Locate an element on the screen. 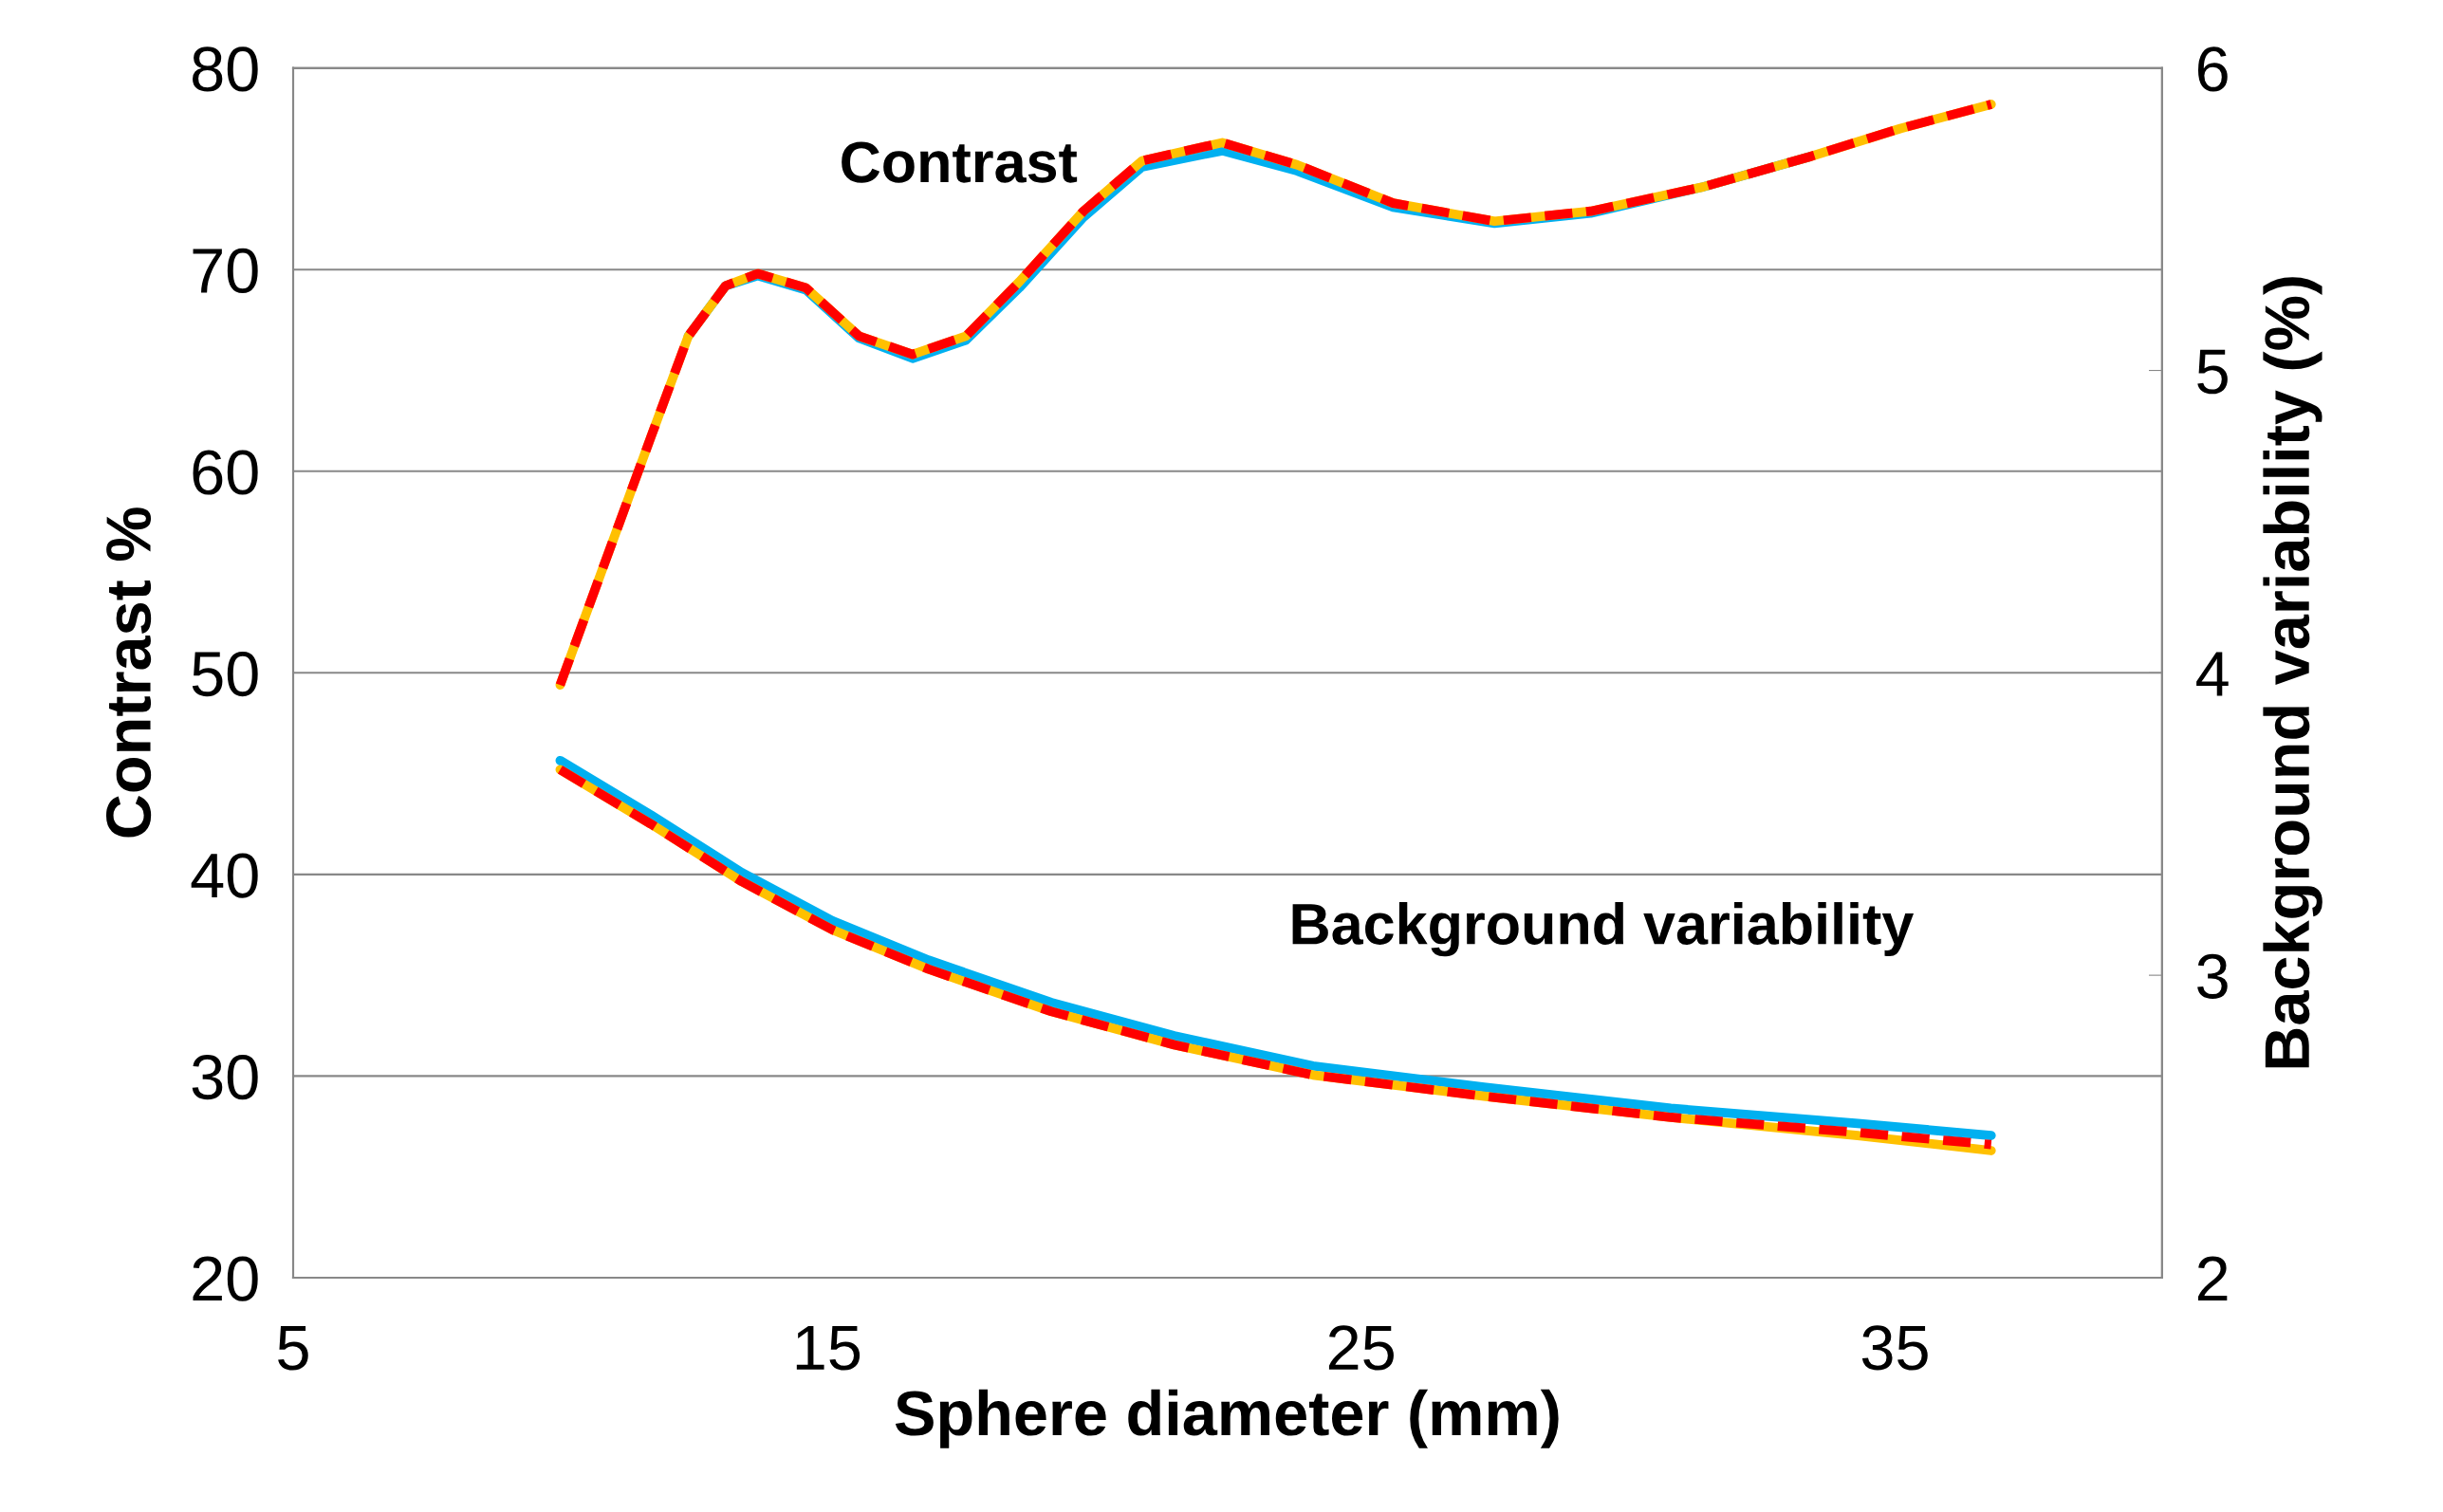 This screenshot has width=2443, height=1512. y2-tick-label: 6 is located at coordinates (2212, 69).